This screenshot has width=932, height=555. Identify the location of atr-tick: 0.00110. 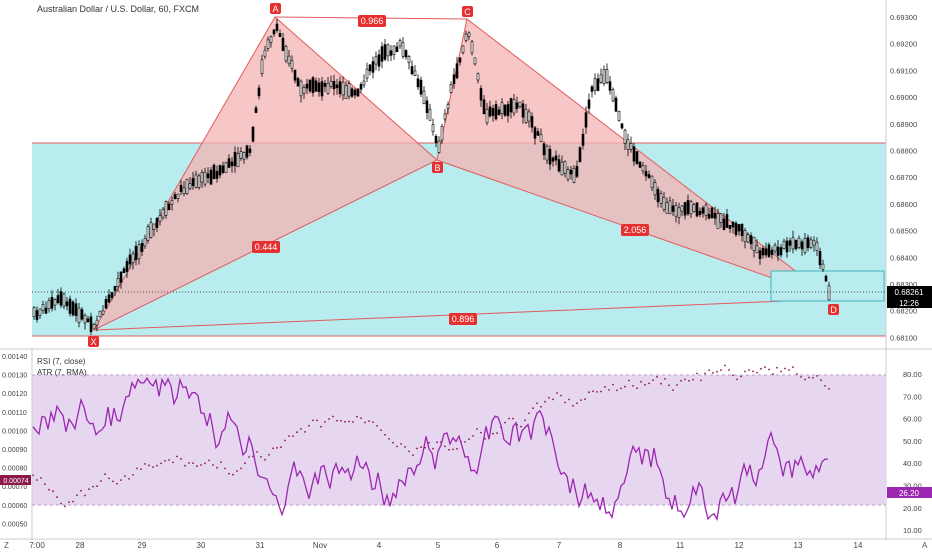
(14, 413).